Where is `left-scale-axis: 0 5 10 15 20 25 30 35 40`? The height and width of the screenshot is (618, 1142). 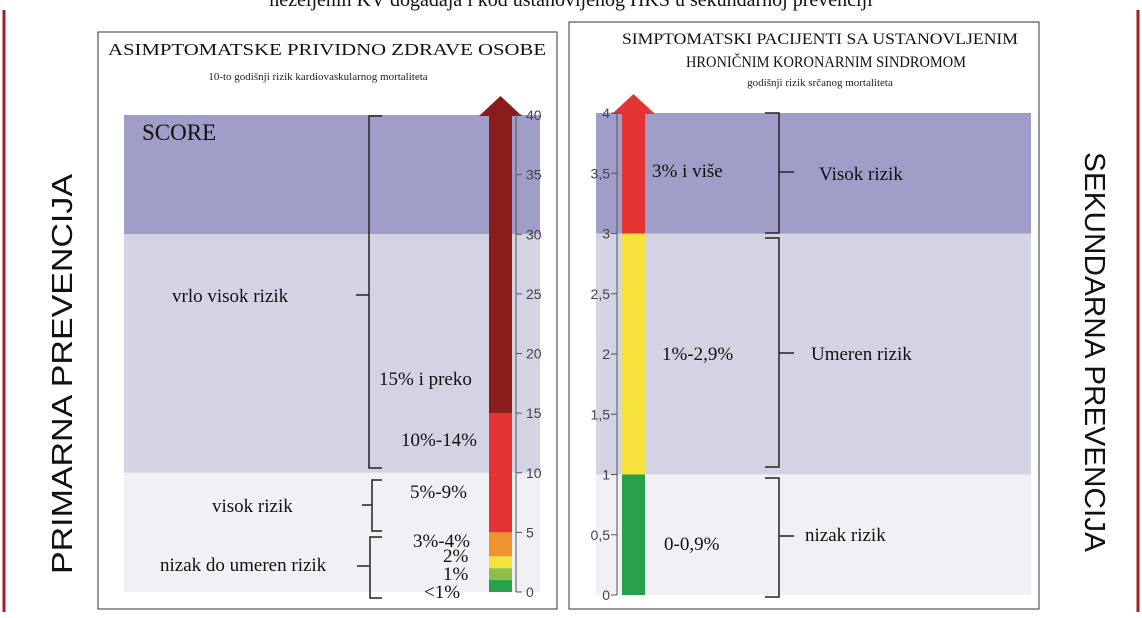 left-scale-axis: 0 5 10 15 20 25 30 35 40 is located at coordinates (528, 353).